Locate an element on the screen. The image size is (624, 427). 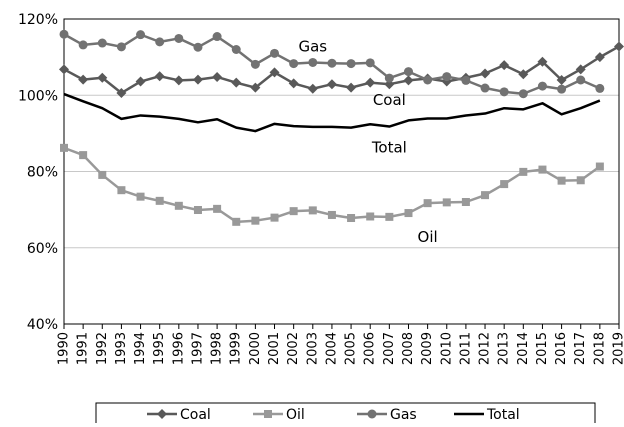
y-tick-label: 40% is located at coordinates (42, 325).